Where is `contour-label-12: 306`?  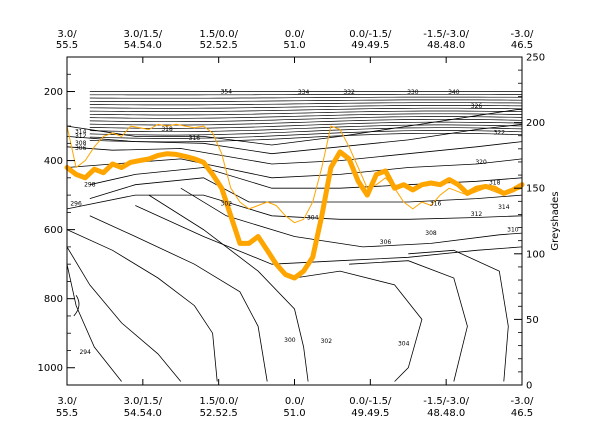
contour-label-12: 306 is located at coordinates (81, 148).